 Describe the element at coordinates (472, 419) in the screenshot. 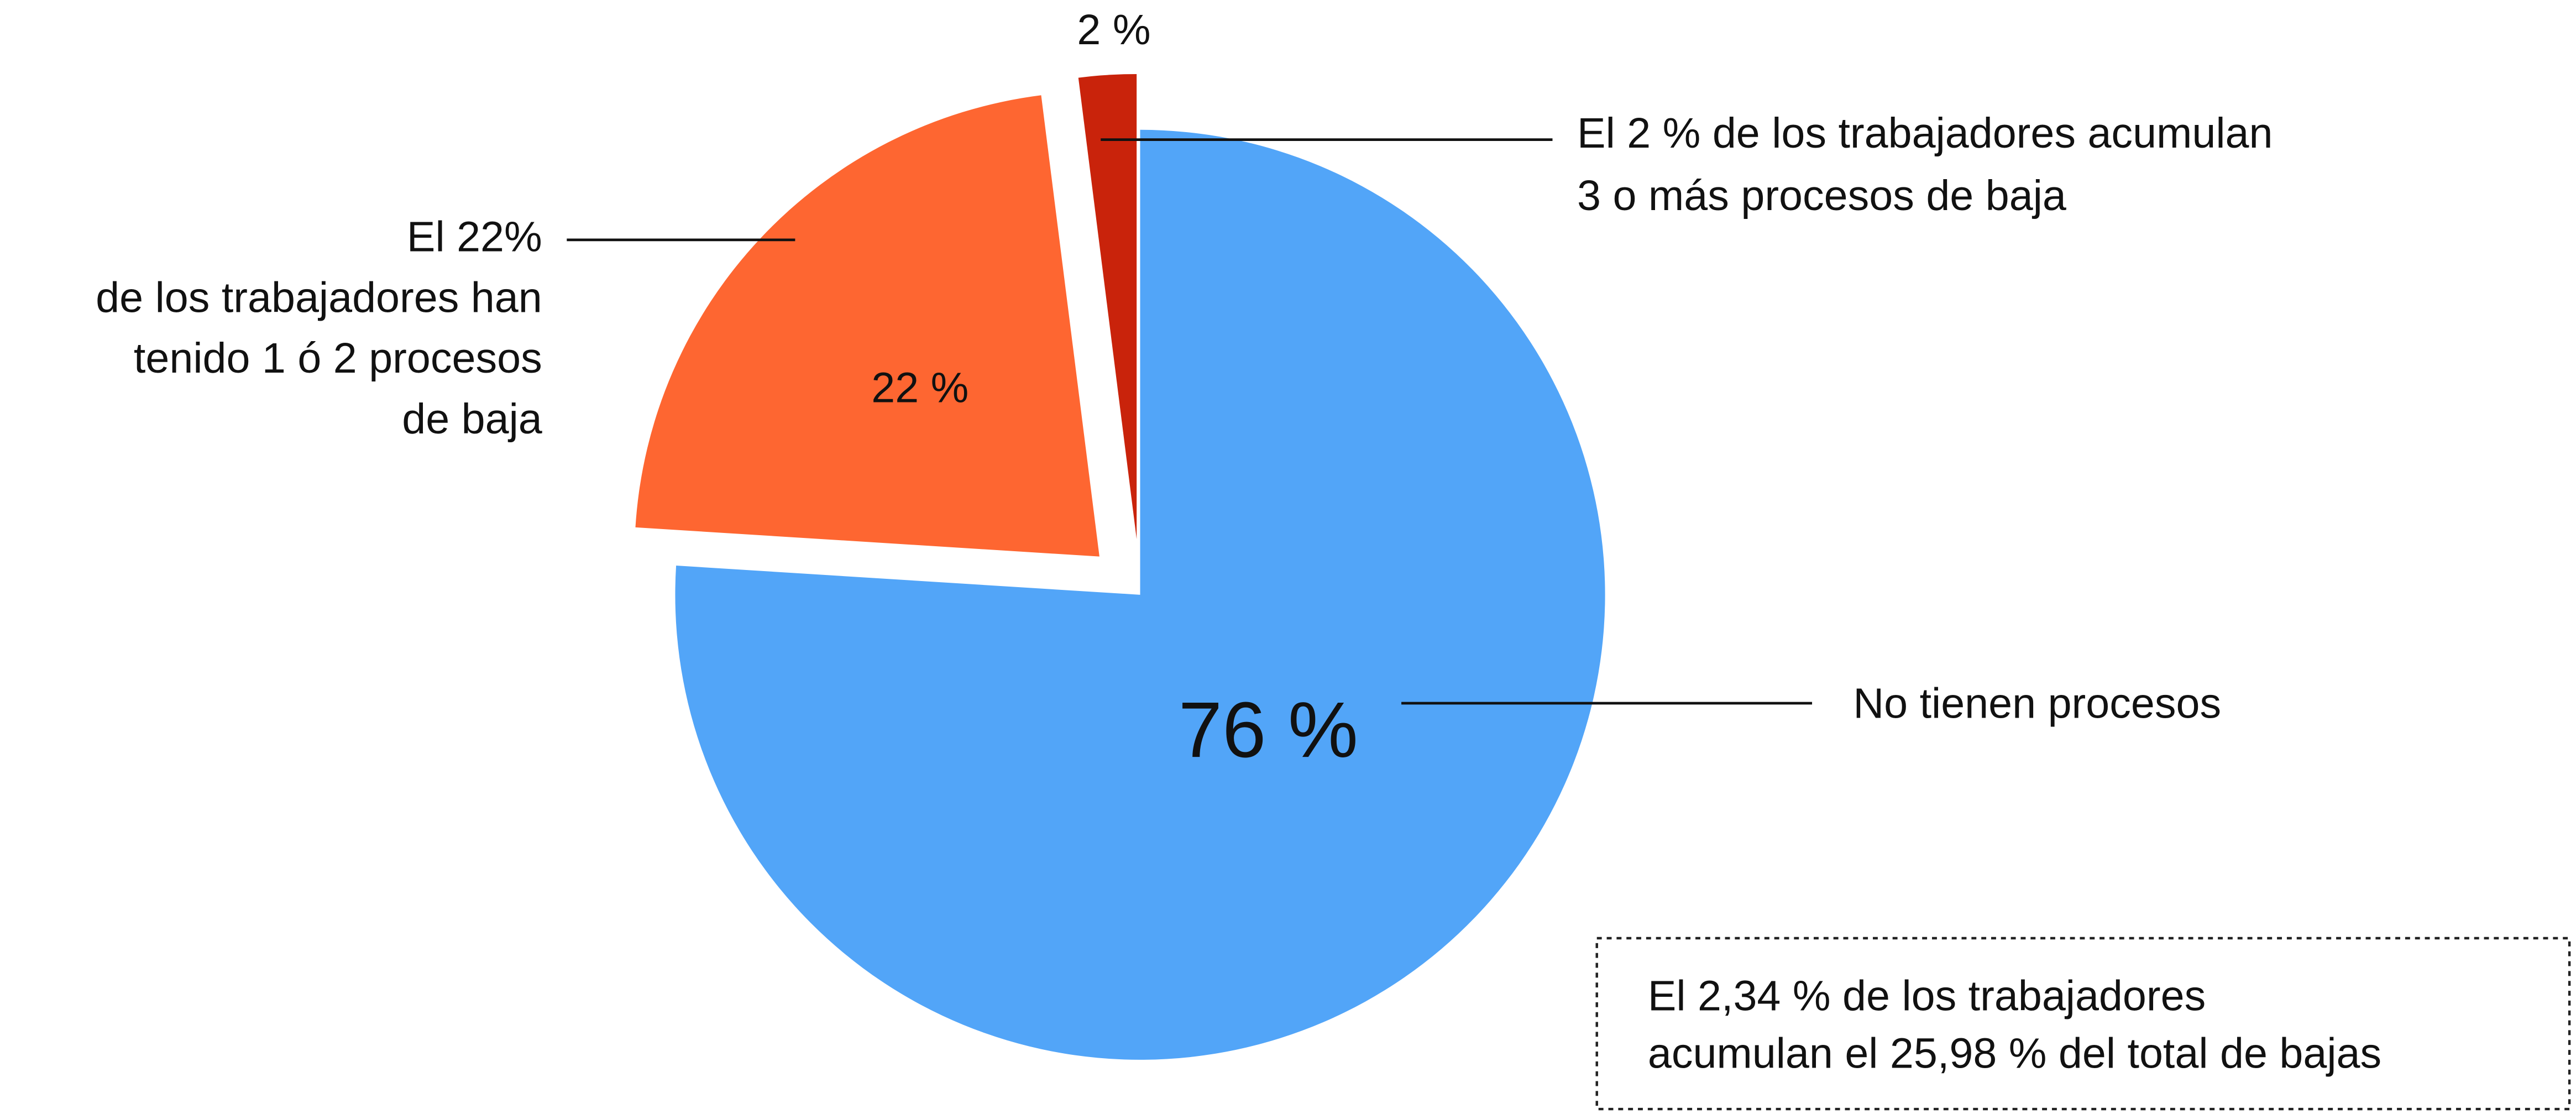

I see `callout-text: de baja` at that location.